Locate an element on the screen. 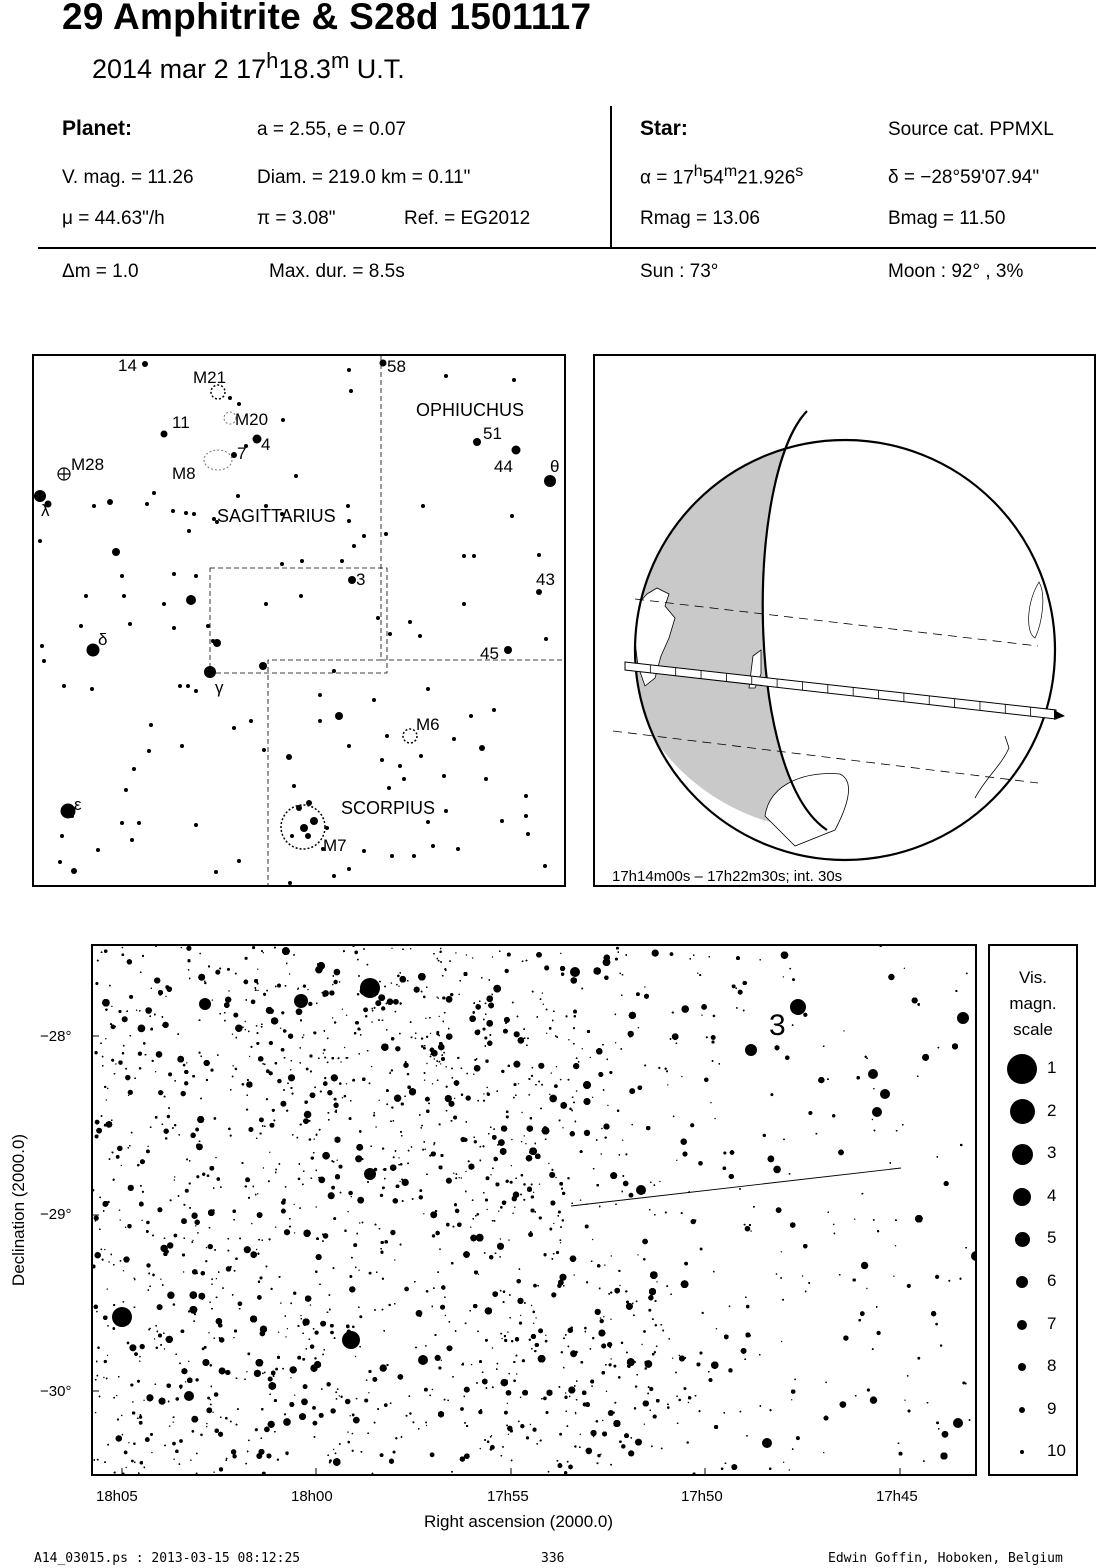 The width and height of the screenshot is (1096, 1568). label-m28: M28 is located at coordinates (87, 464).